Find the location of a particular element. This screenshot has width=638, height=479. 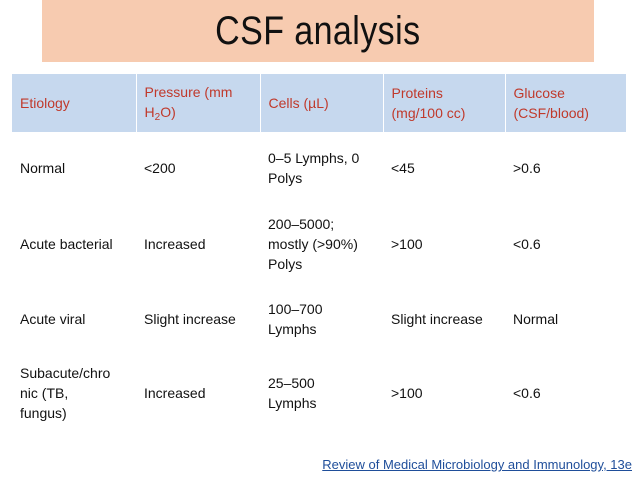

cell-cells: 25–500 Lymphs is located at coordinates (292, 393).